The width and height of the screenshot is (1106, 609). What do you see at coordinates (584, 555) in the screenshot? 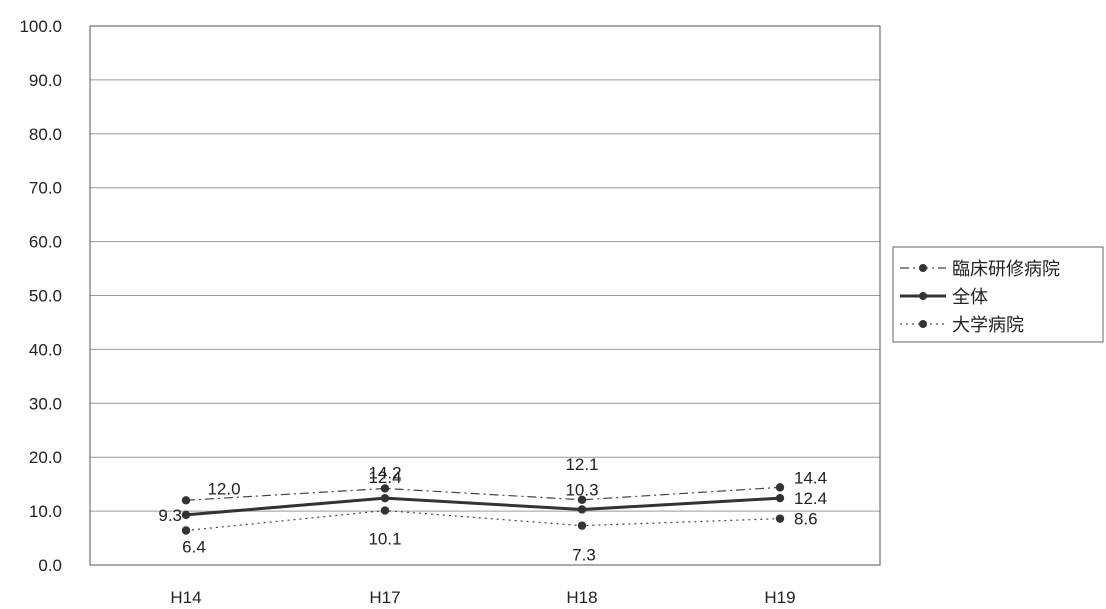
I see `data-label: 7.3` at bounding box center [584, 555].